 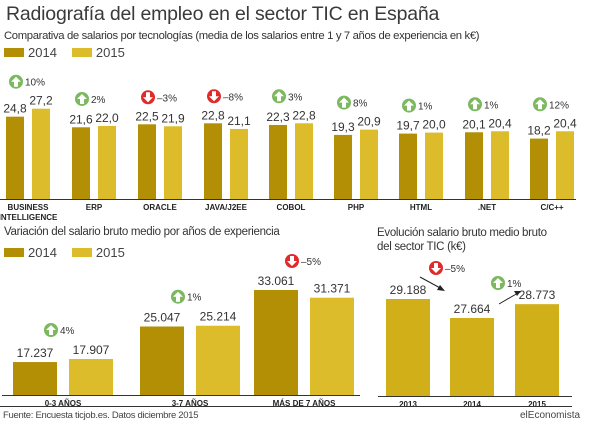 I want to click on category-label: .NET, so click(x=487, y=207).